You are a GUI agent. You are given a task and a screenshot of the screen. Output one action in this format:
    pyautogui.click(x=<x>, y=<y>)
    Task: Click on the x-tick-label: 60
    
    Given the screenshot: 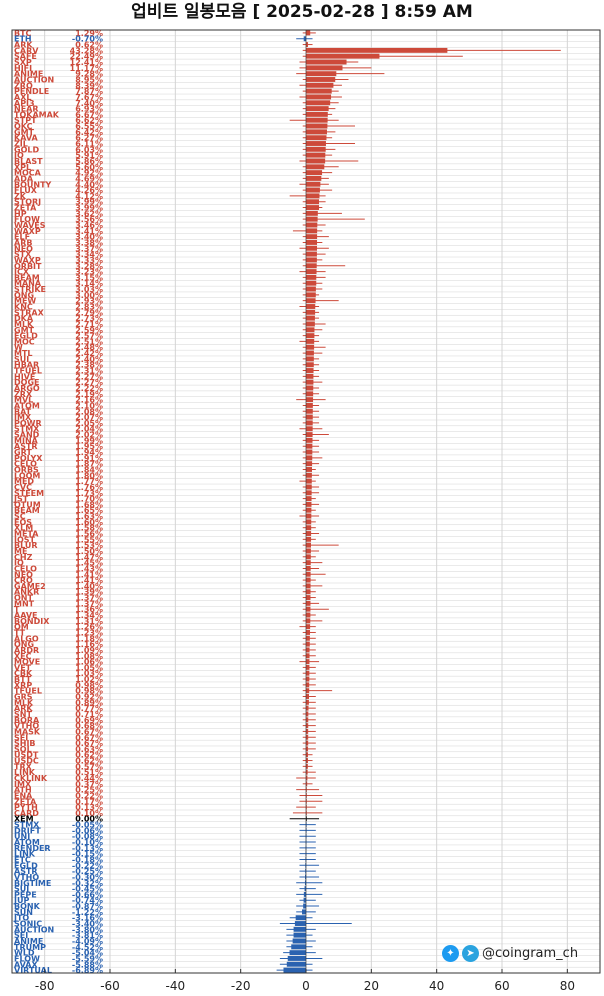 What is the action you would take?
    pyautogui.click(x=501, y=986)
    